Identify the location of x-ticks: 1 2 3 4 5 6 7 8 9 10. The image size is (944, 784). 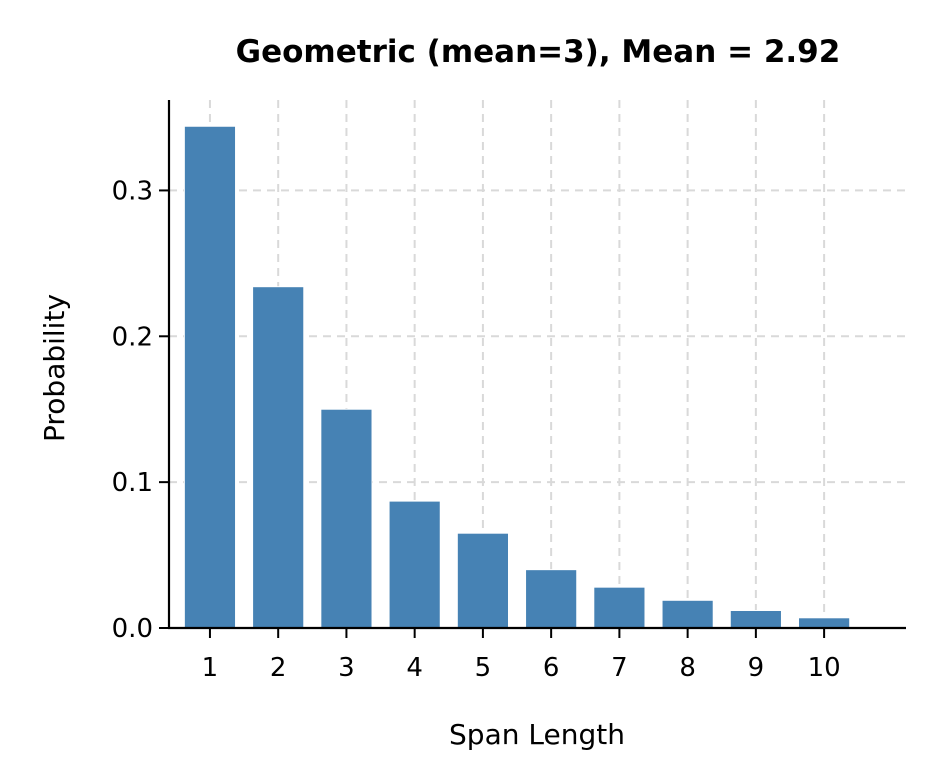
(521, 655).